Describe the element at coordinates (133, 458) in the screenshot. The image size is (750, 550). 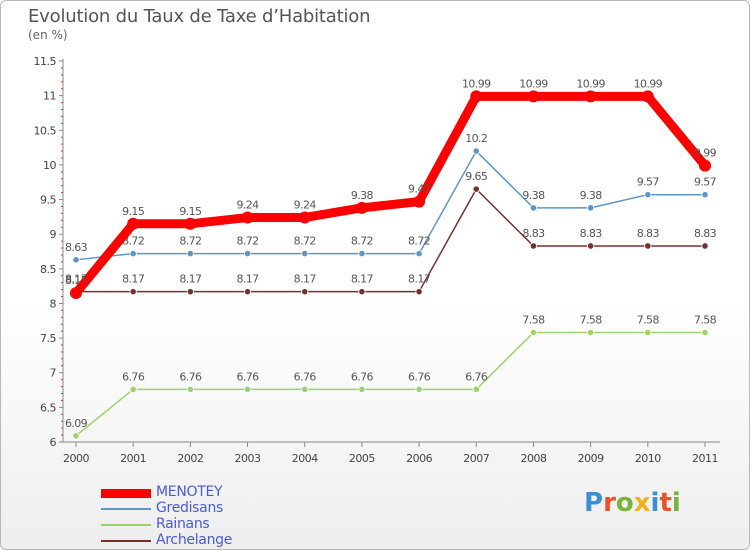
I see `x-tick-label: 2001` at that location.